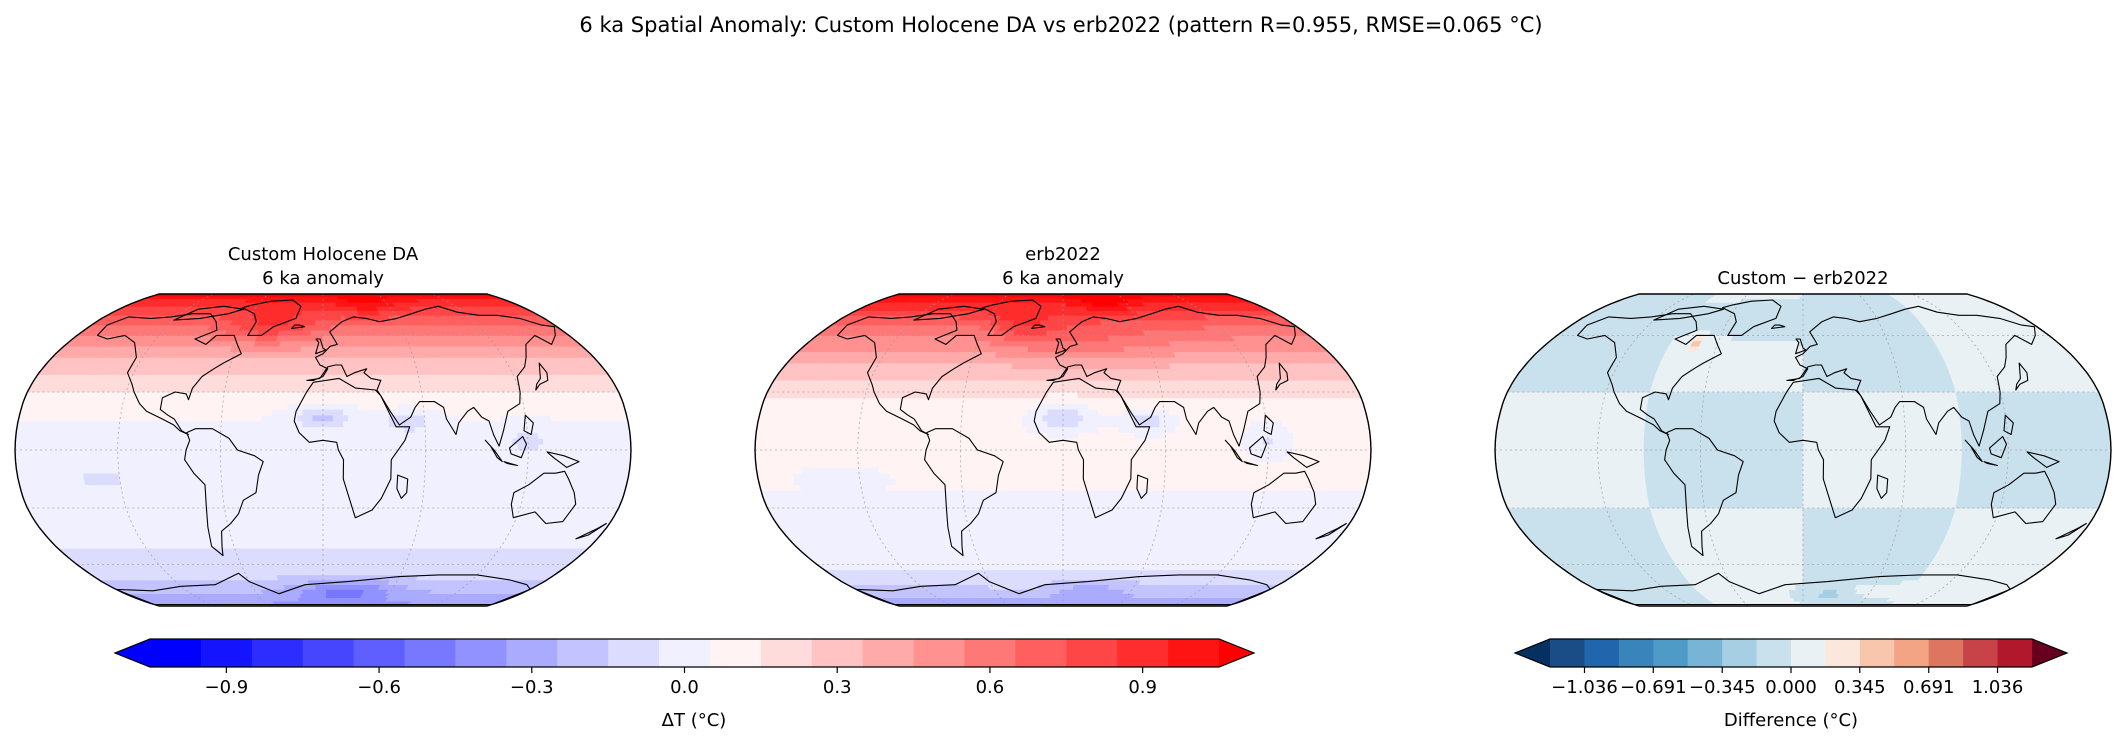 This screenshot has height=745, width=2122. I want to click on panel-title-line1: Custom Holocene DA, so click(323, 254).